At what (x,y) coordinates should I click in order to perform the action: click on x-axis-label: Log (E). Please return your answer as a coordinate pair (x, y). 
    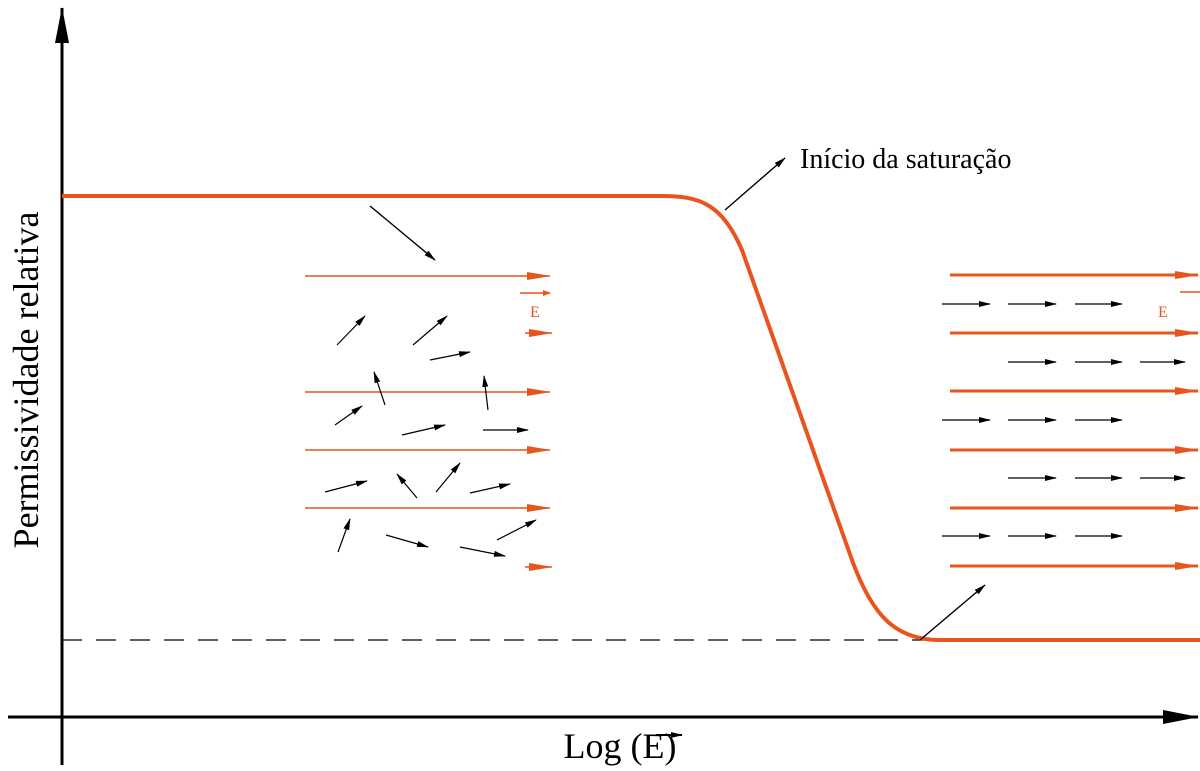
    Looking at the image, I should click on (620, 746).